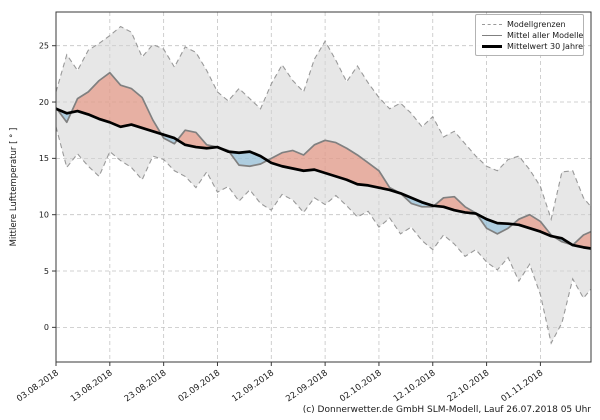 The height and width of the screenshot is (420, 600). What do you see at coordinates (523, 386) in the screenshot?
I see `x-tick-label: 01.11.2018` at bounding box center [523, 386].